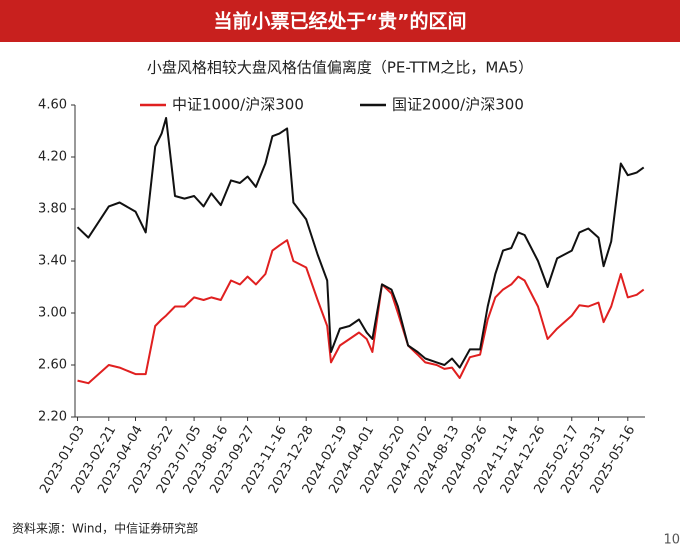 The width and height of the screenshot is (680, 550). Describe the element at coordinates (52, 105) in the screenshot. I see `y-tick-label: 4.60` at that location.